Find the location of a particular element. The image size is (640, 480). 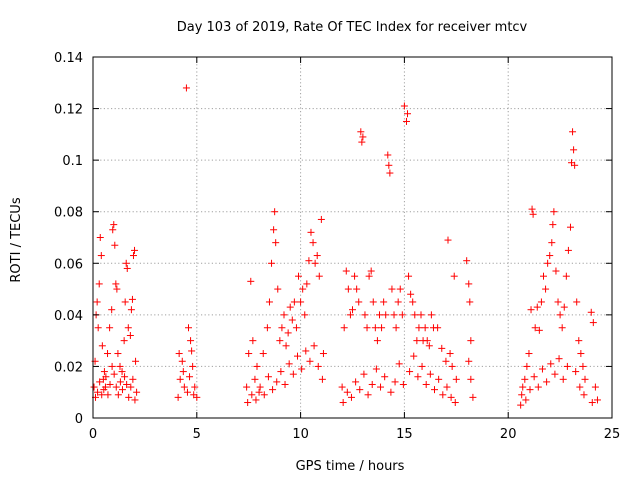

y-tick-label: 0.12 is located at coordinates (68, 110).